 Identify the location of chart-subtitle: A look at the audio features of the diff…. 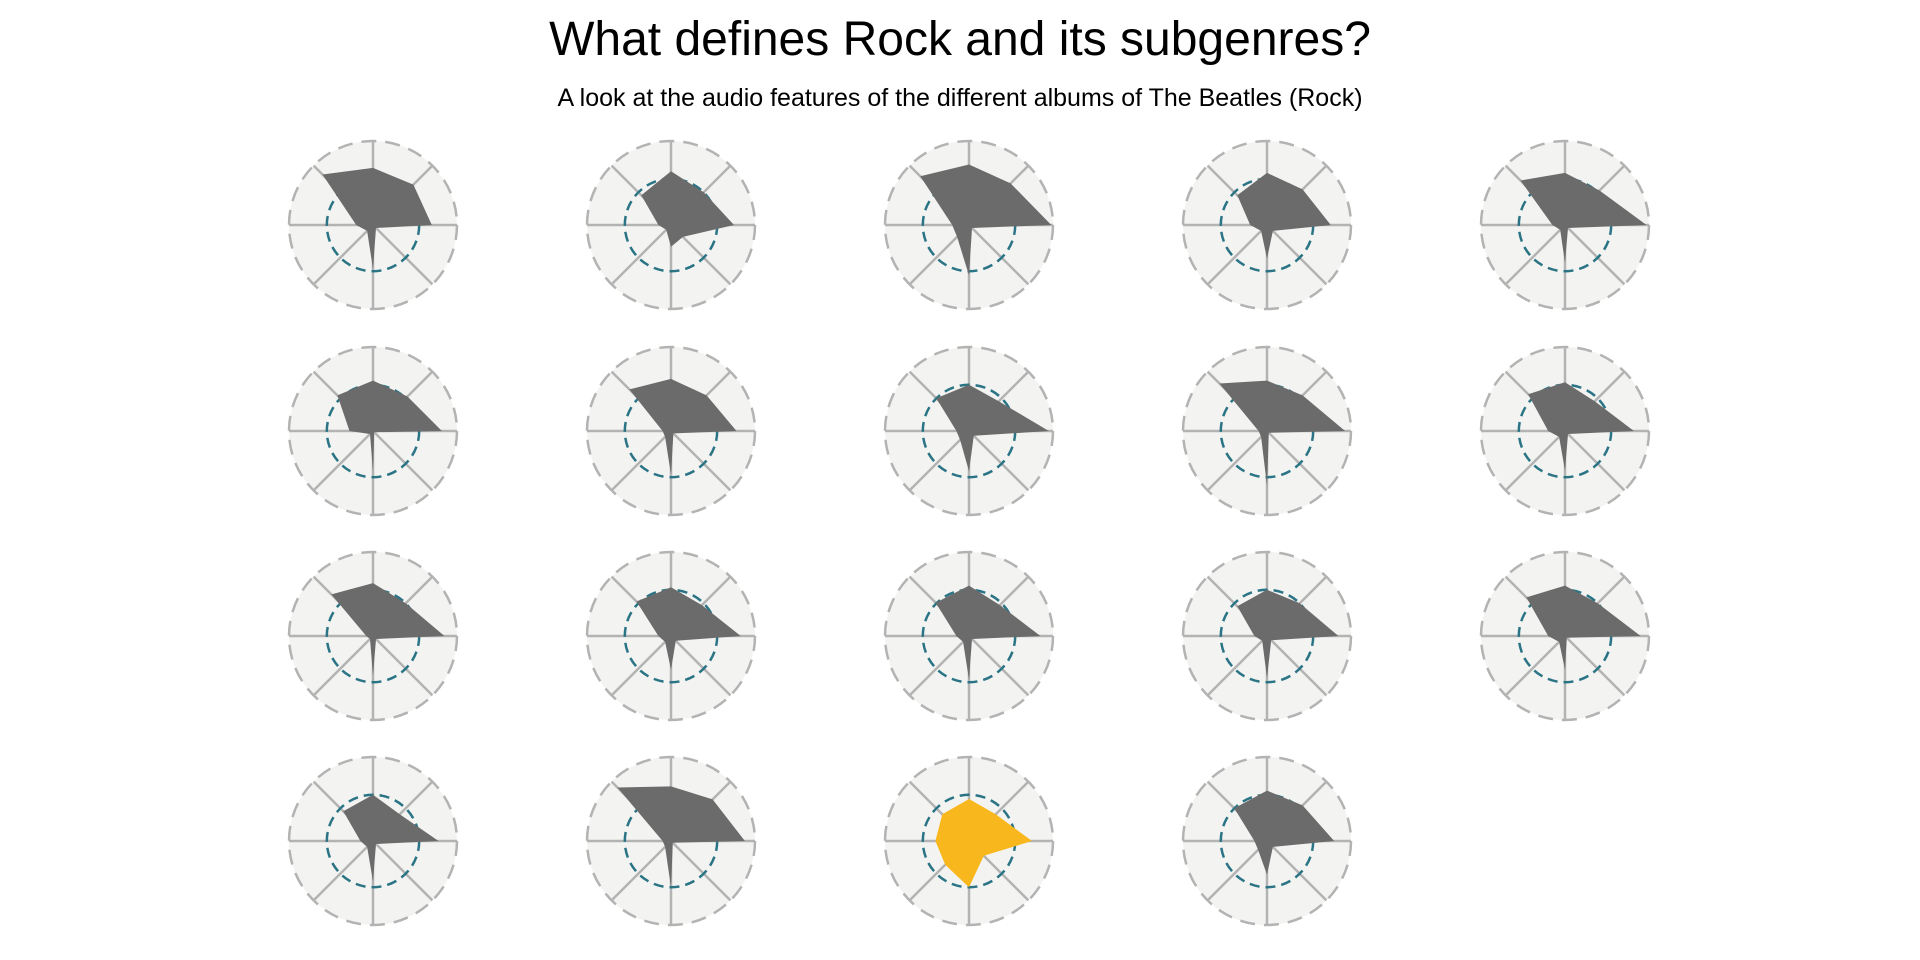
(960, 98).